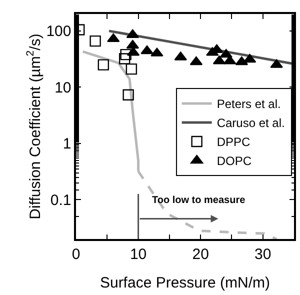 This screenshot has width=300, height=295. I want to click on legend-label: DOPC, so click(234, 161).